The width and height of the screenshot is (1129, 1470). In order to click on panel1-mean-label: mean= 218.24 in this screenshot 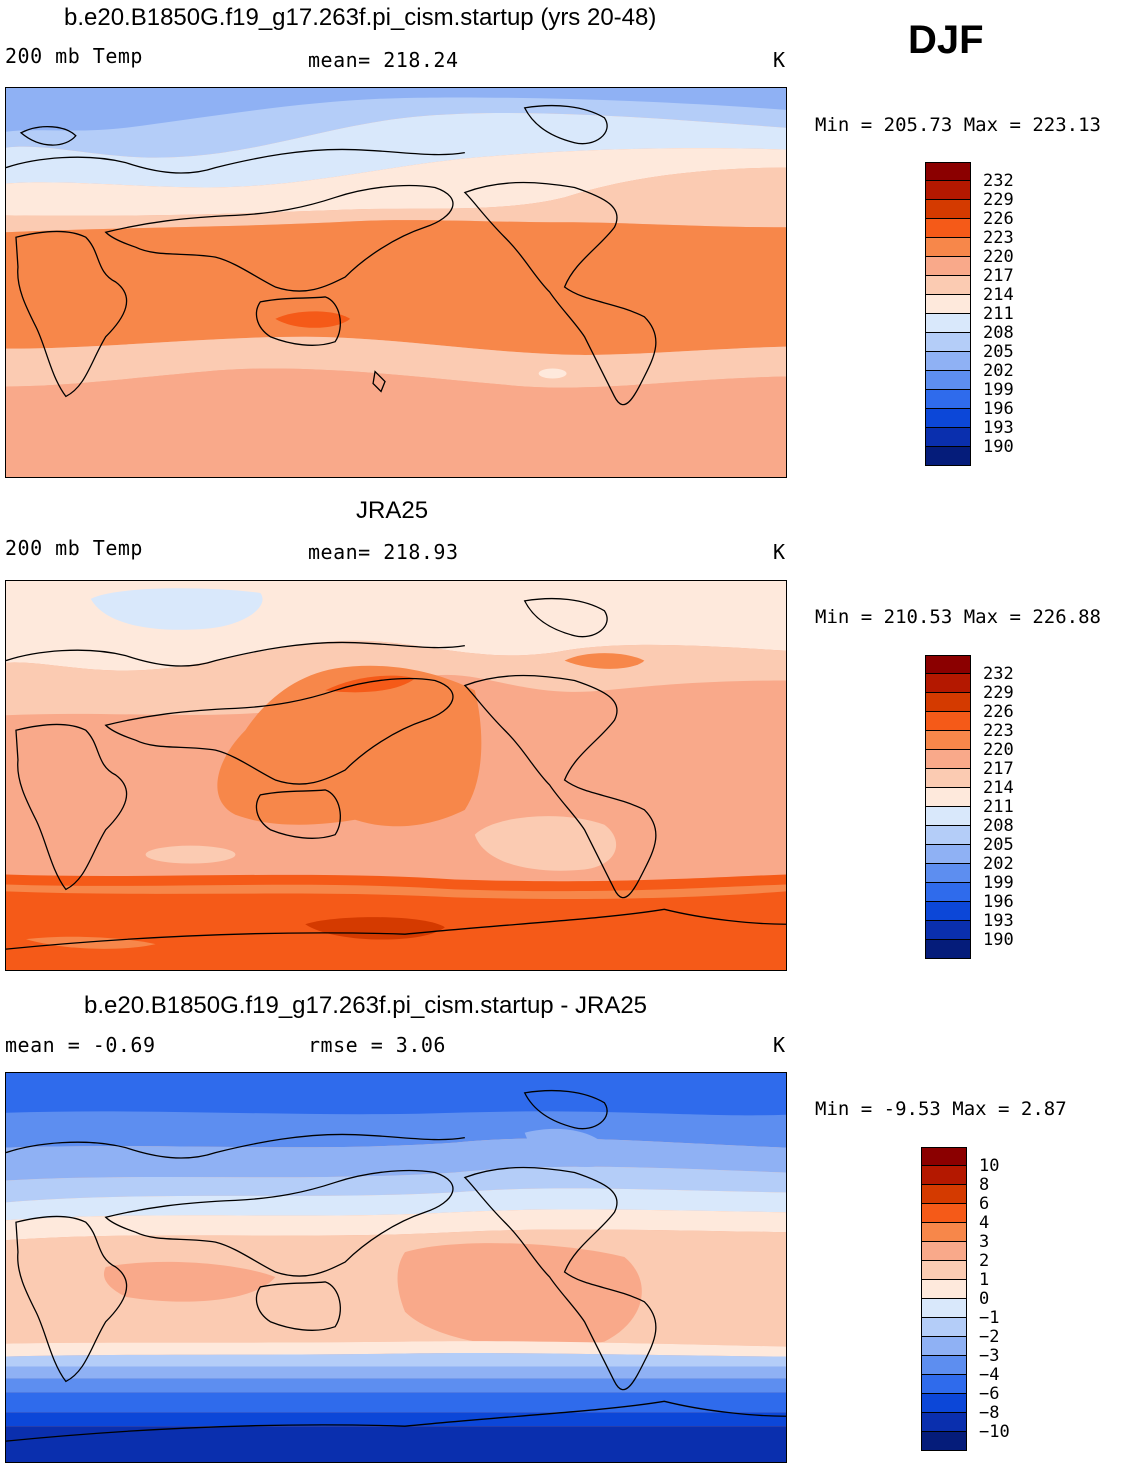, I will do `click(383, 60)`.